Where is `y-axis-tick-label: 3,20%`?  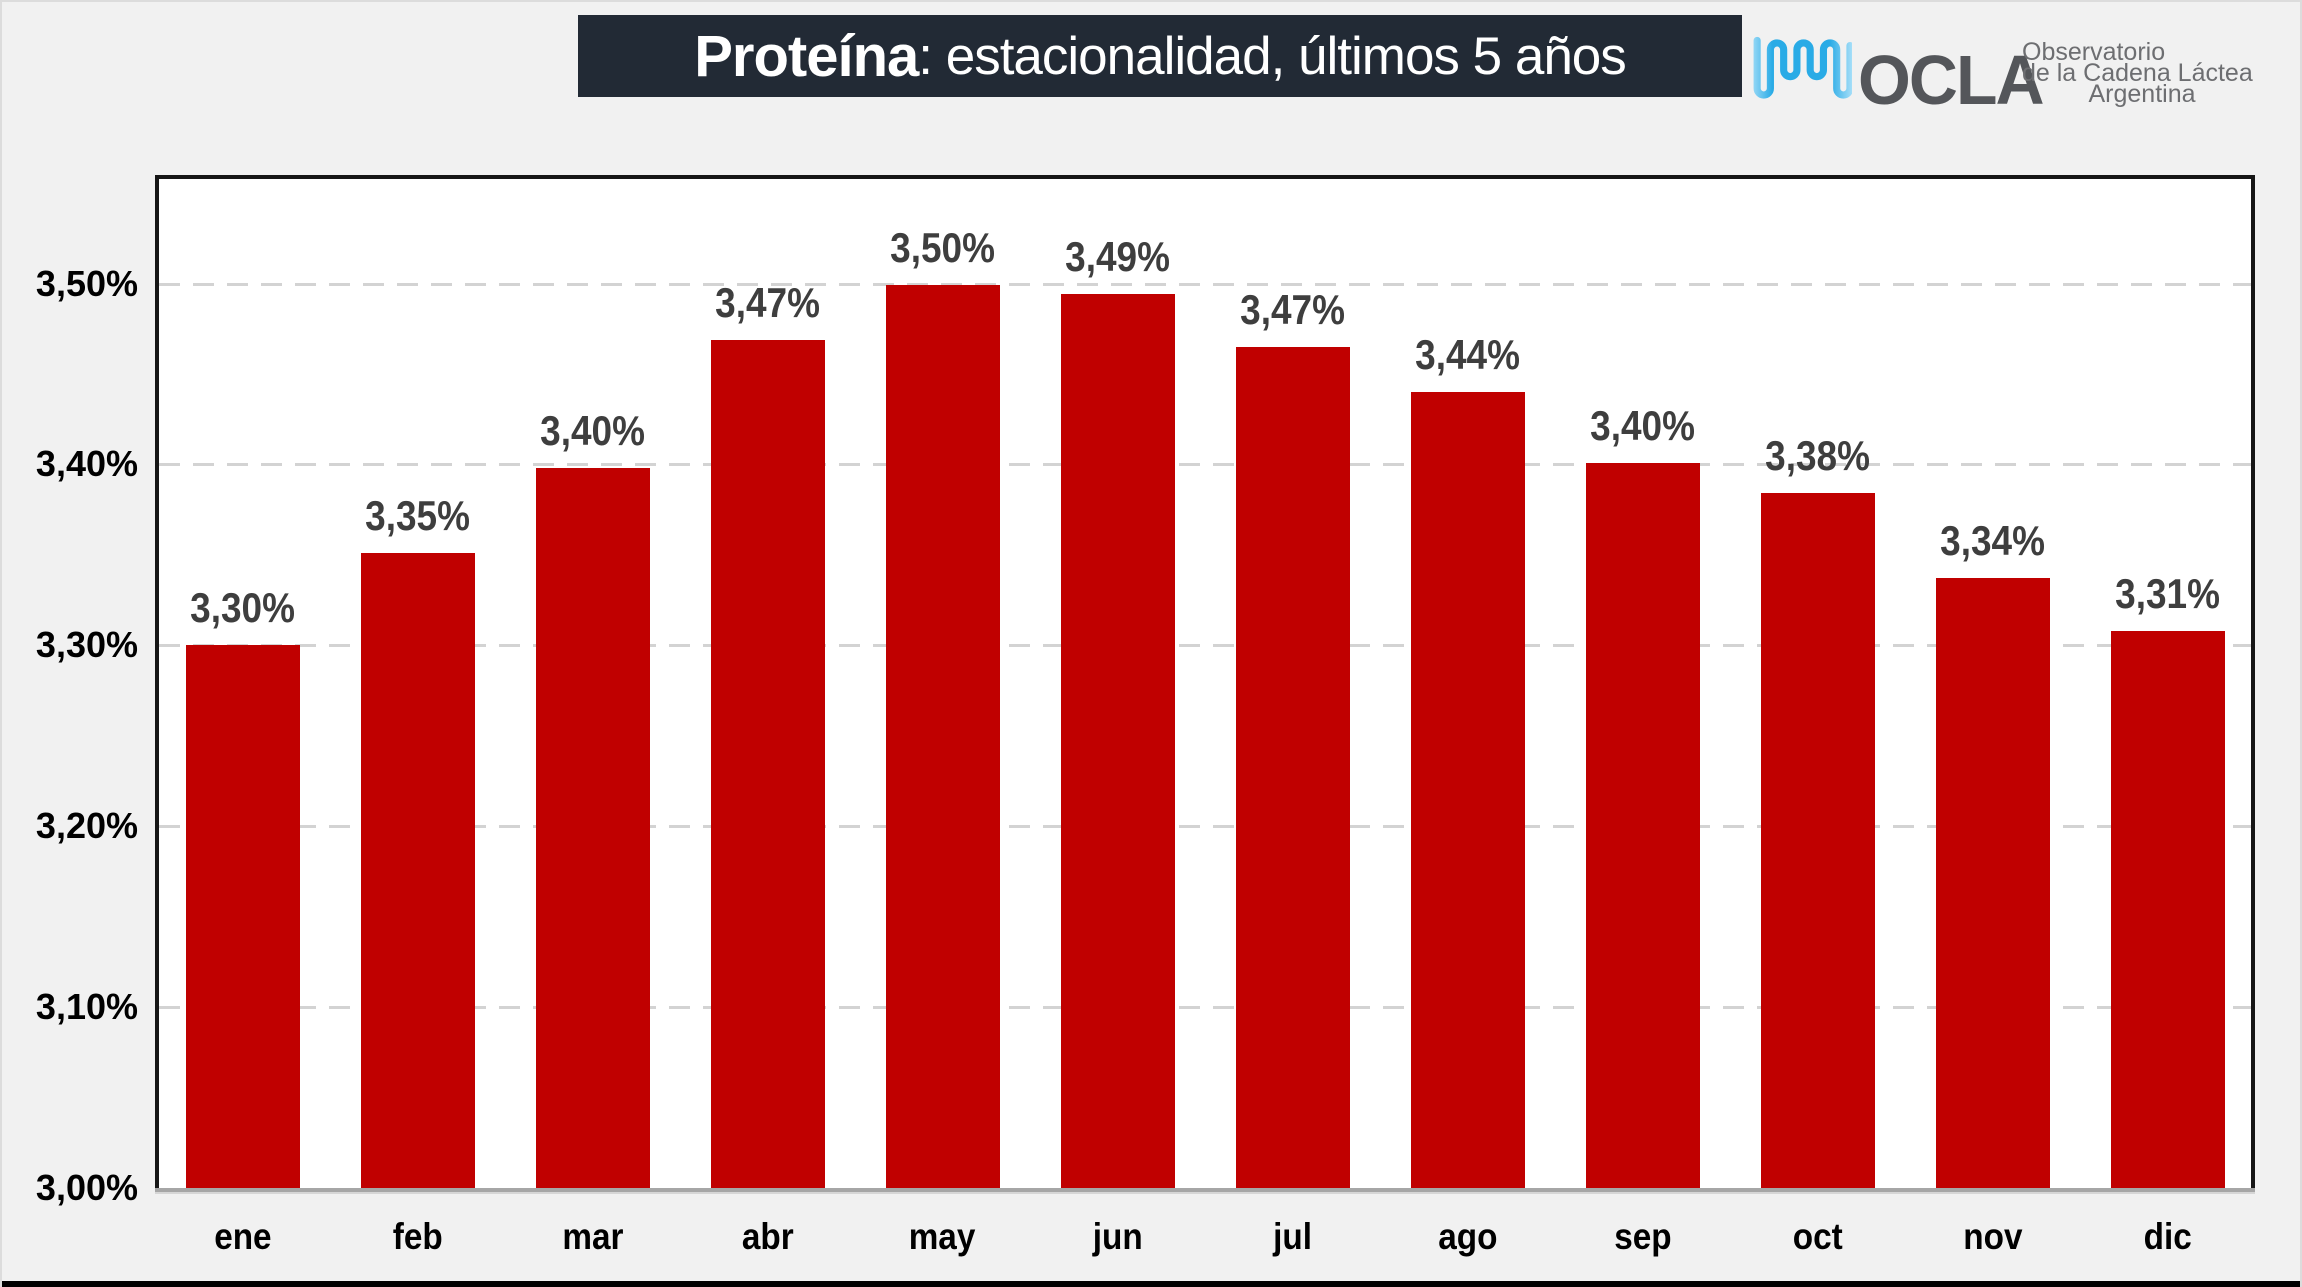 y-axis-tick-label: 3,20% is located at coordinates (86, 826).